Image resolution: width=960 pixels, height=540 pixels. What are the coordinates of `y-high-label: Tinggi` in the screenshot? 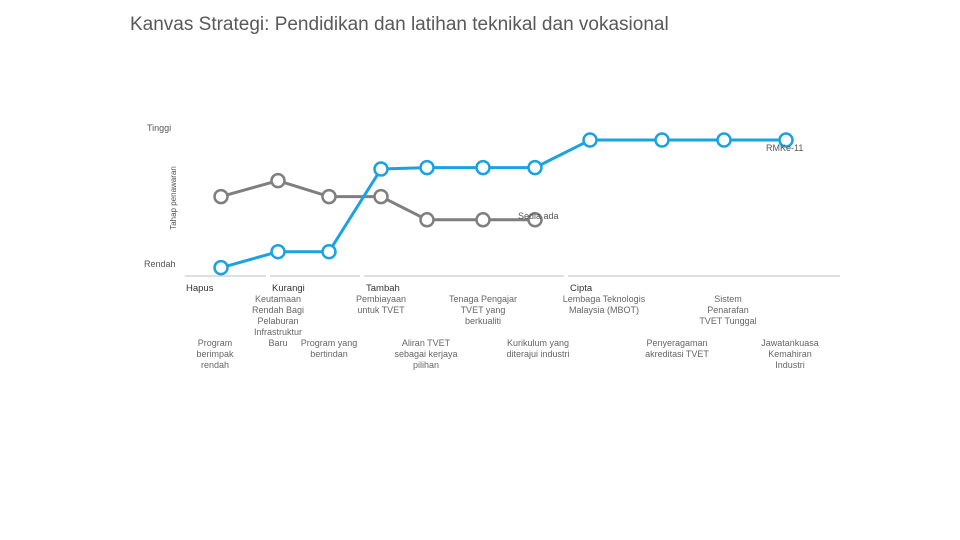 It's located at (159, 128).